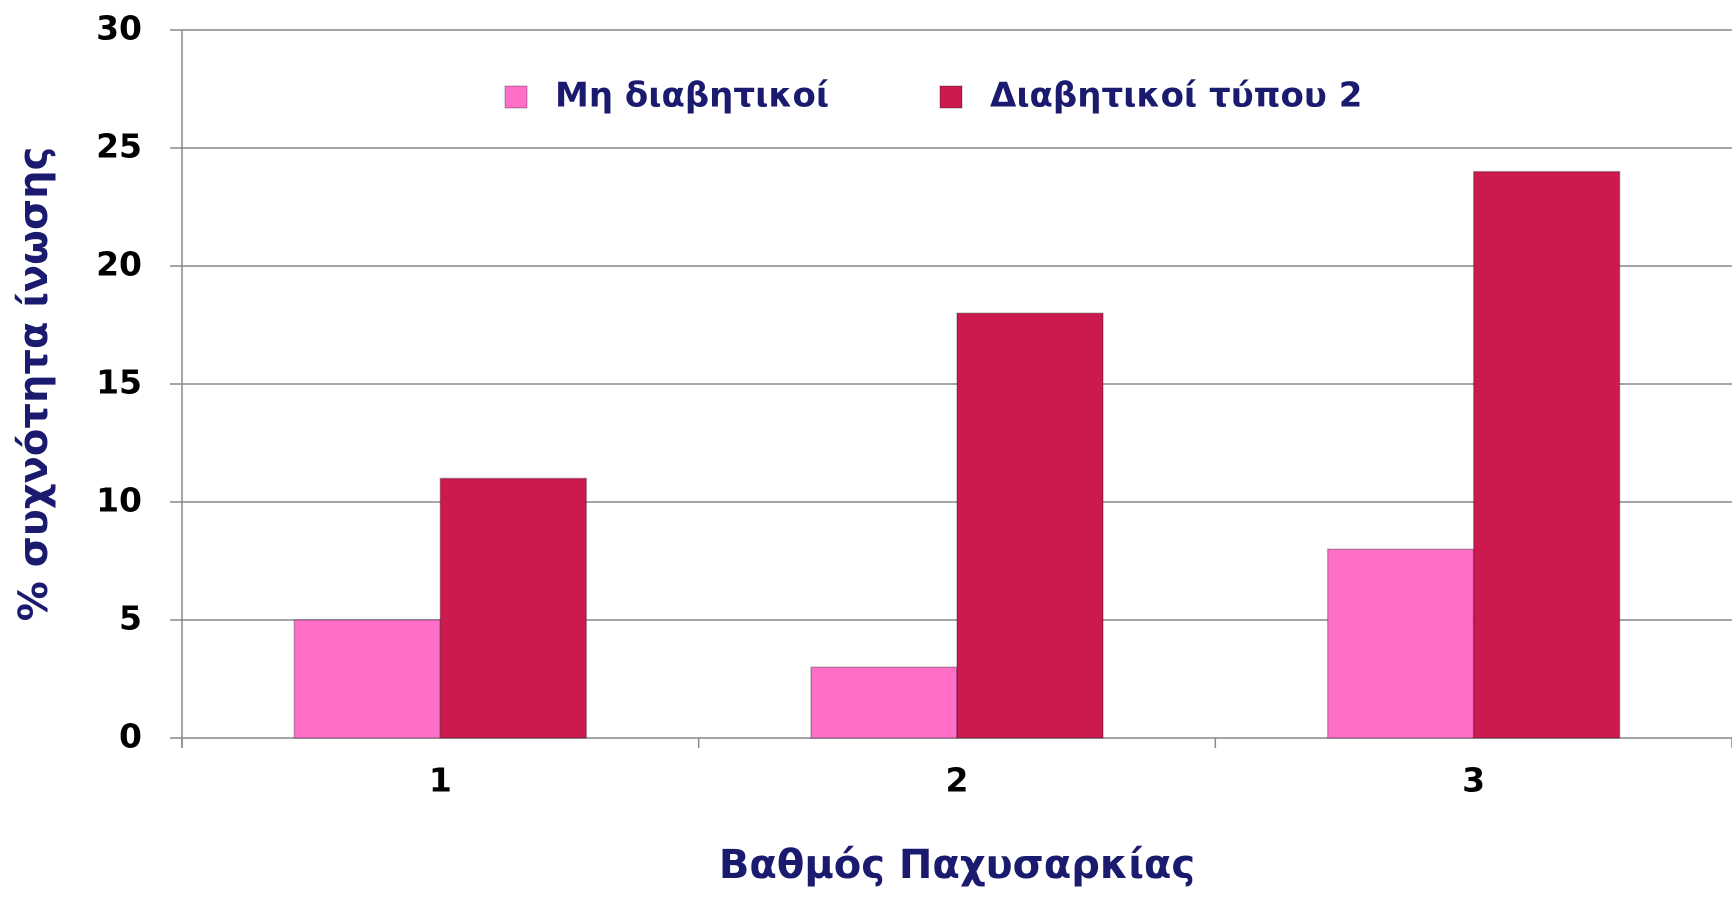 This screenshot has width=1732, height=899. I want to click on x-axis-title: Βαθμός Παχυσαρκίας, so click(957, 865).